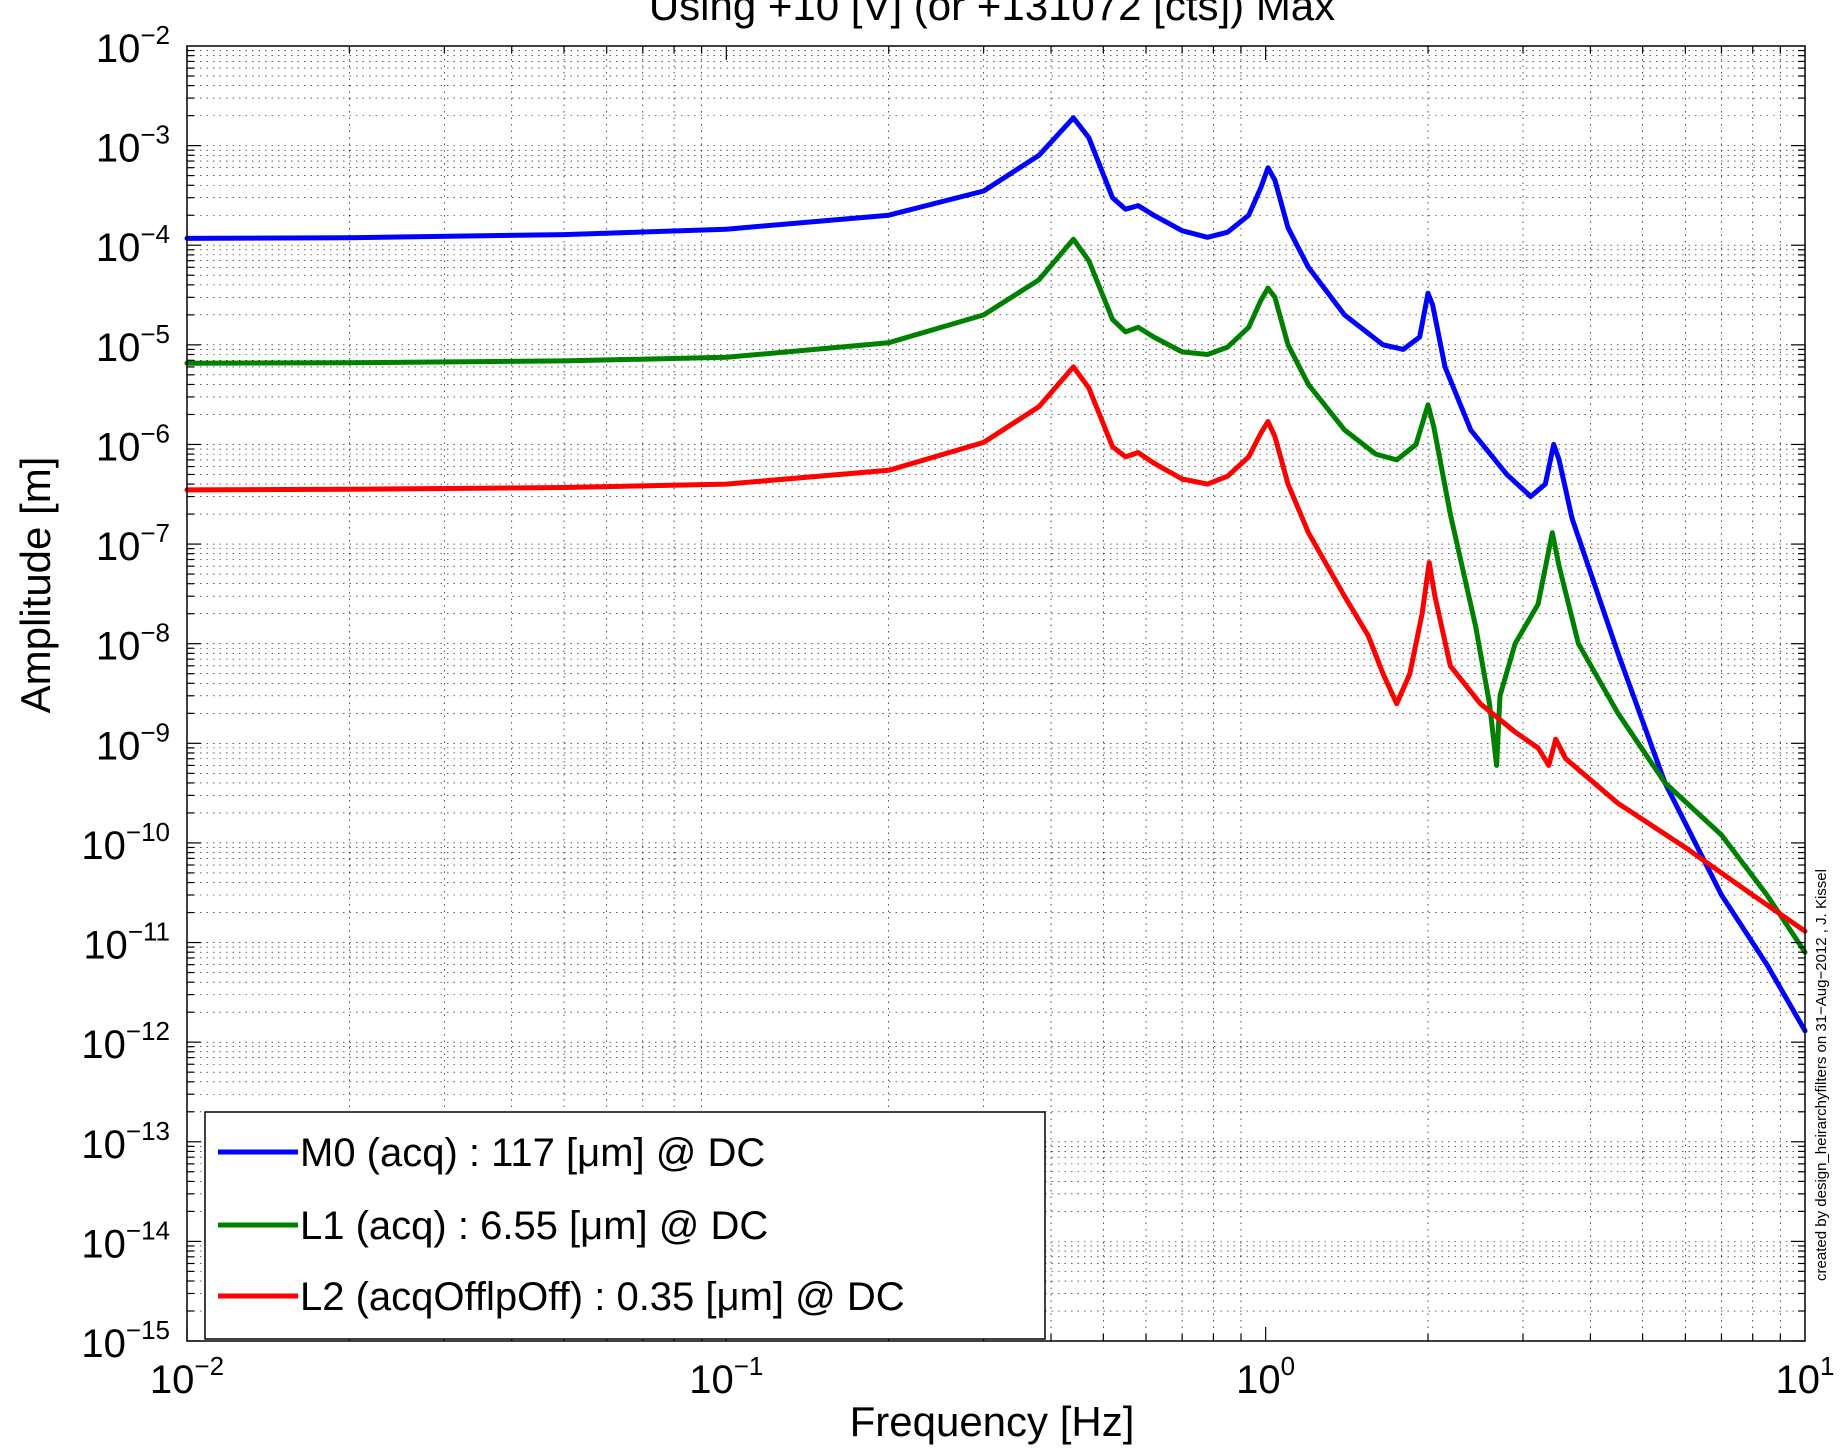  Describe the element at coordinates (133, 45) in the screenshot. I see `y-tick-label: 10⁻²` at that location.